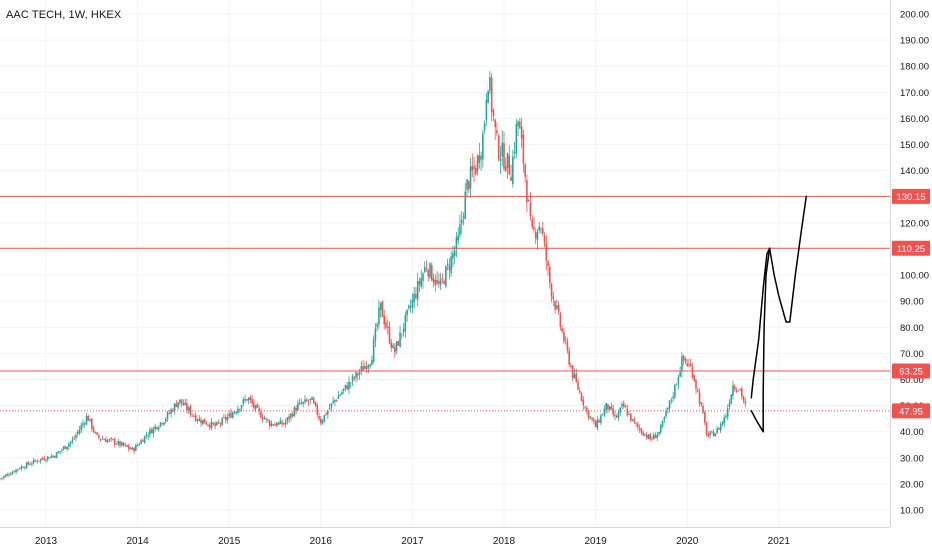  What do you see at coordinates (911, 248) in the screenshot?
I see `level-label-box` at bounding box center [911, 248].